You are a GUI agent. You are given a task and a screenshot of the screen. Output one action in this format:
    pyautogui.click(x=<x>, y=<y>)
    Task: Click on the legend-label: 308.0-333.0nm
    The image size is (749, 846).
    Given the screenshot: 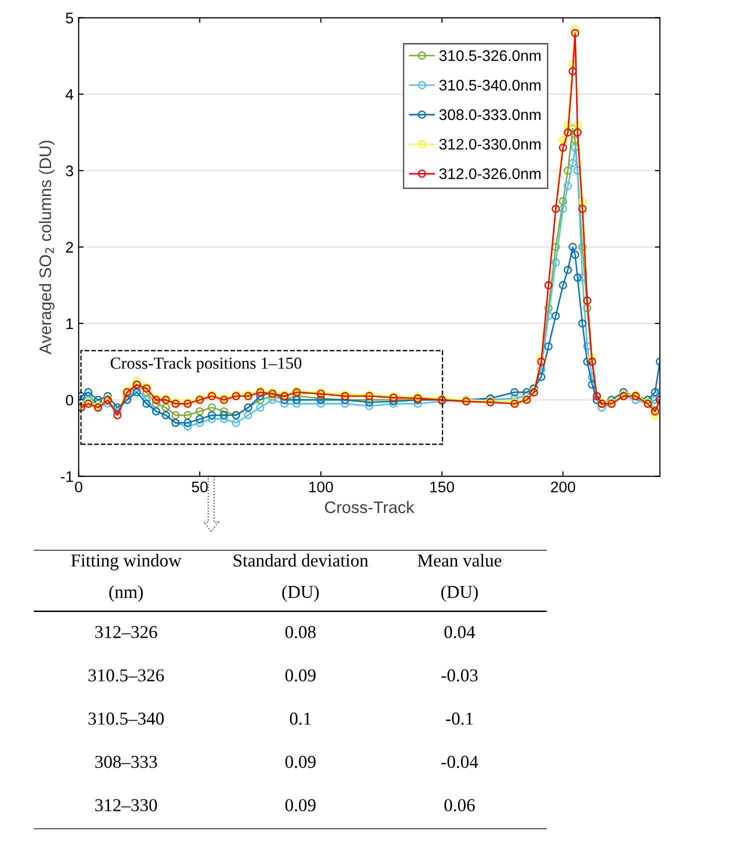 What is the action you would take?
    pyautogui.click(x=489, y=114)
    